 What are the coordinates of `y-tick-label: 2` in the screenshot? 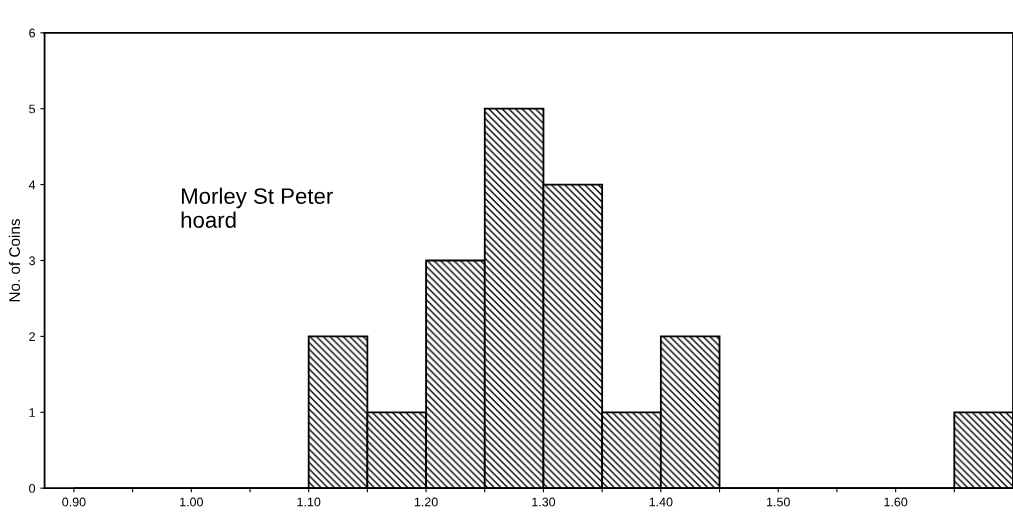 It's located at (32, 336).